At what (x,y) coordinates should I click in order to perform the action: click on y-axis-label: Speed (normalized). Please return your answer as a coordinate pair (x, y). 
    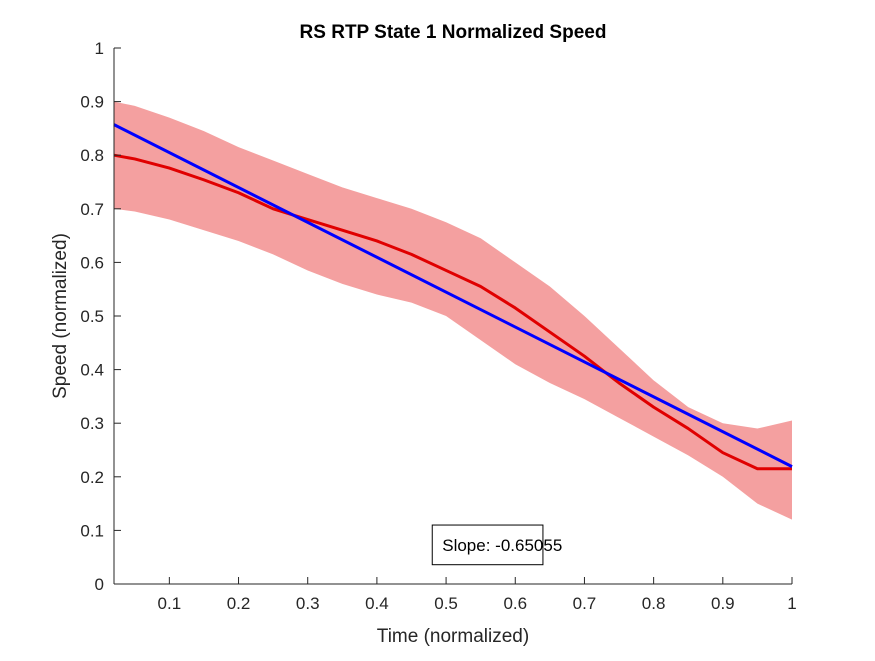
    Looking at the image, I should click on (60, 316).